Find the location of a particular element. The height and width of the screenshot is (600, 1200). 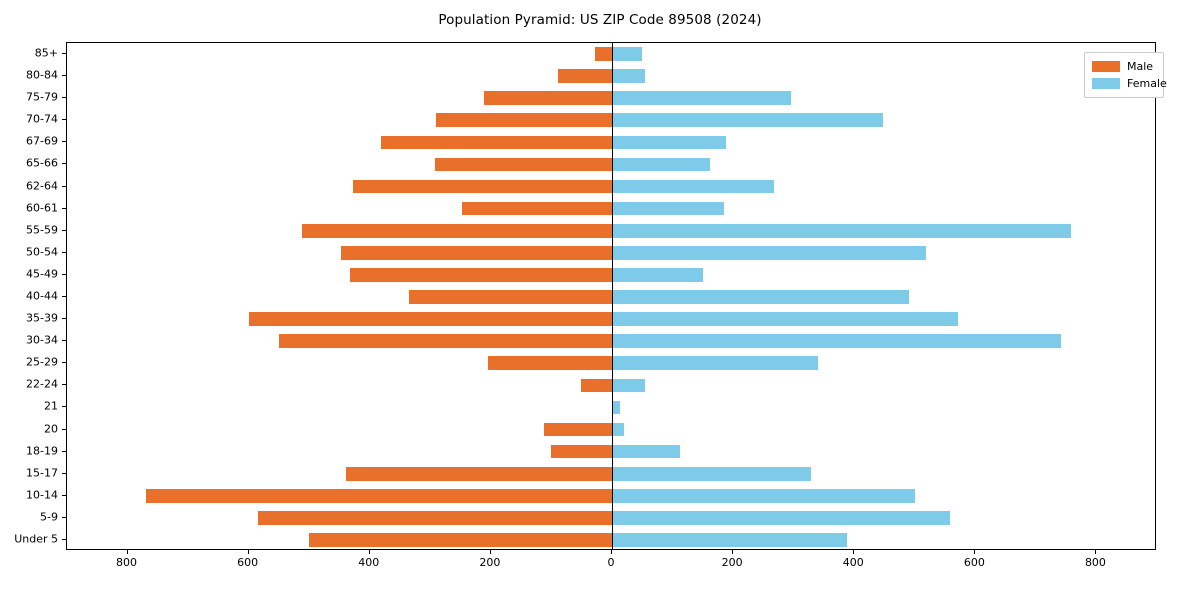

y-axis-tick-label: 21 is located at coordinates (51, 406).